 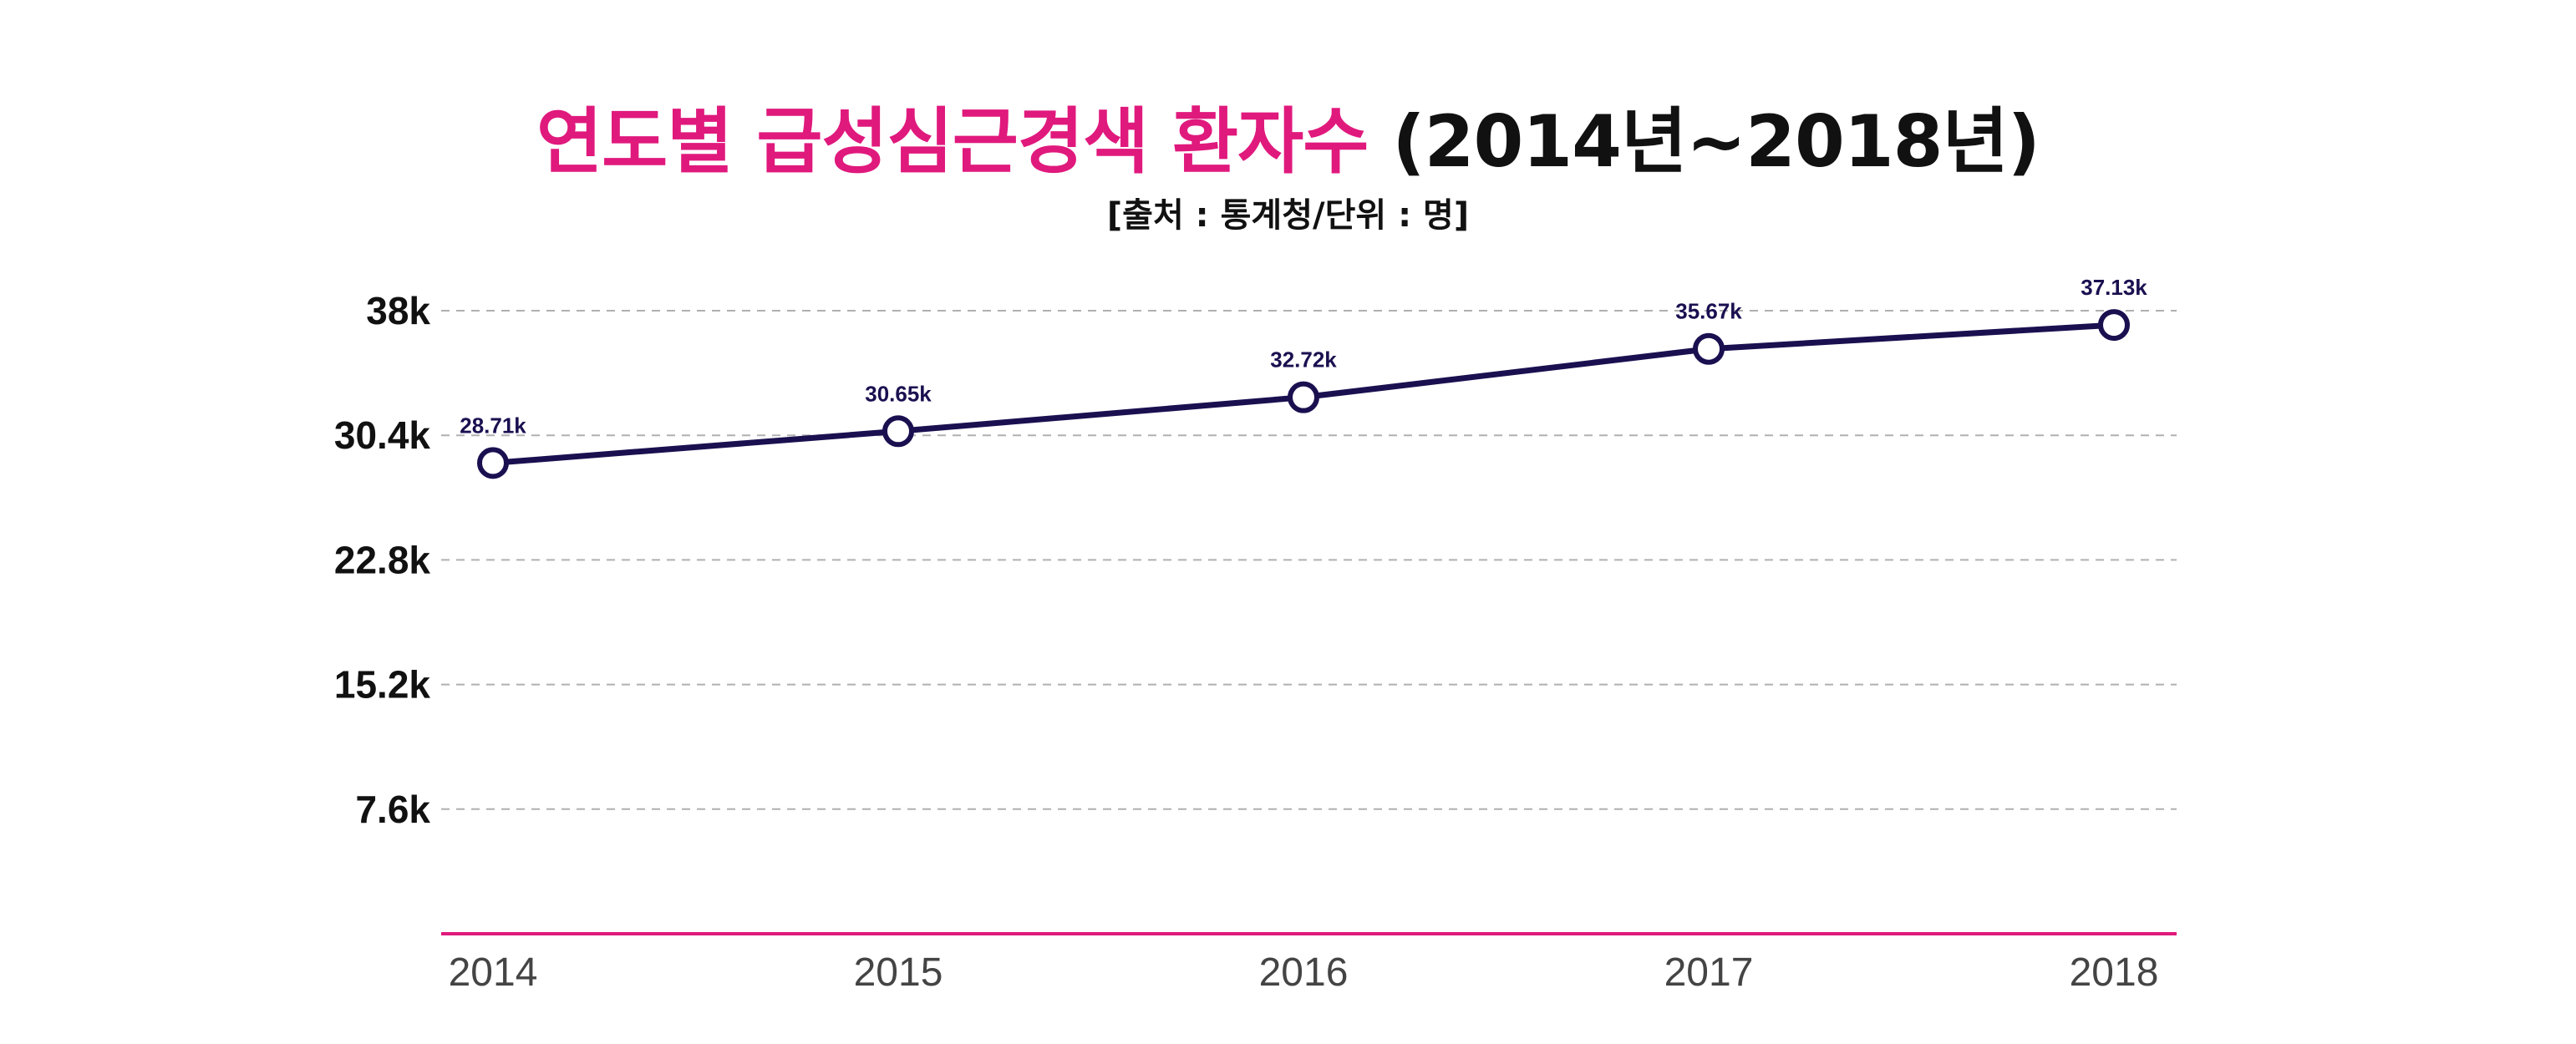 What do you see at coordinates (493, 973) in the screenshot?
I see `x-tick-label: 2014` at bounding box center [493, 973].